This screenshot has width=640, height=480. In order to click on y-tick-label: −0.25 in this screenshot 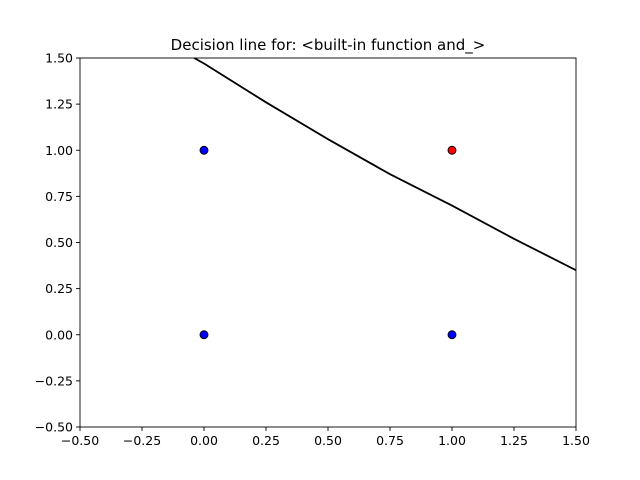, I will do `click(54, 380)`.